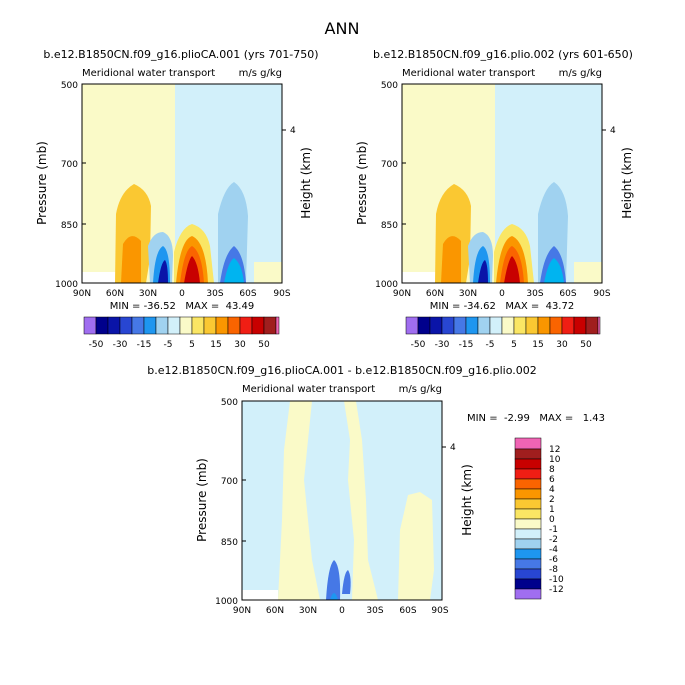 The height and width of the screenshot is (685, 685). I want to click on panel-3-ylabel-right: Height (km), so click(467, 499).